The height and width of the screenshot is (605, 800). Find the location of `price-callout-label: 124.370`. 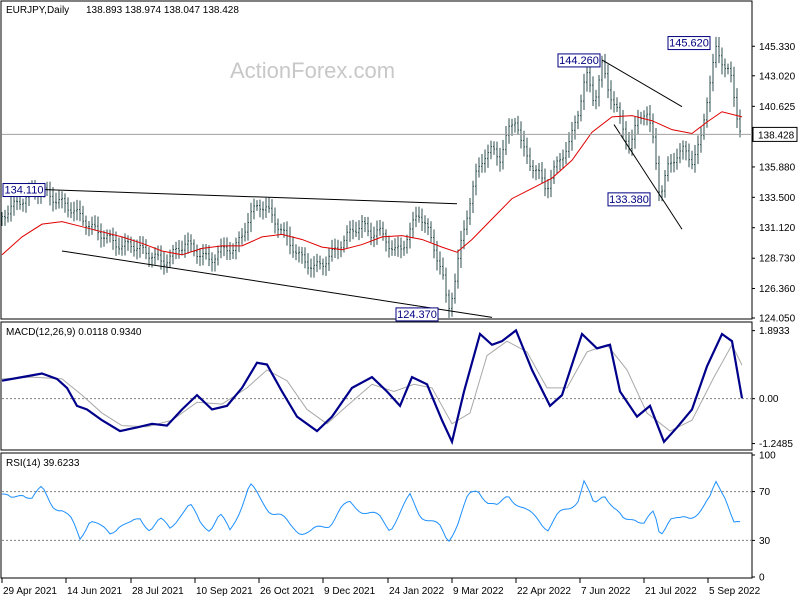

price-callout-label: 124.370 is located at coordinates (417, 315).